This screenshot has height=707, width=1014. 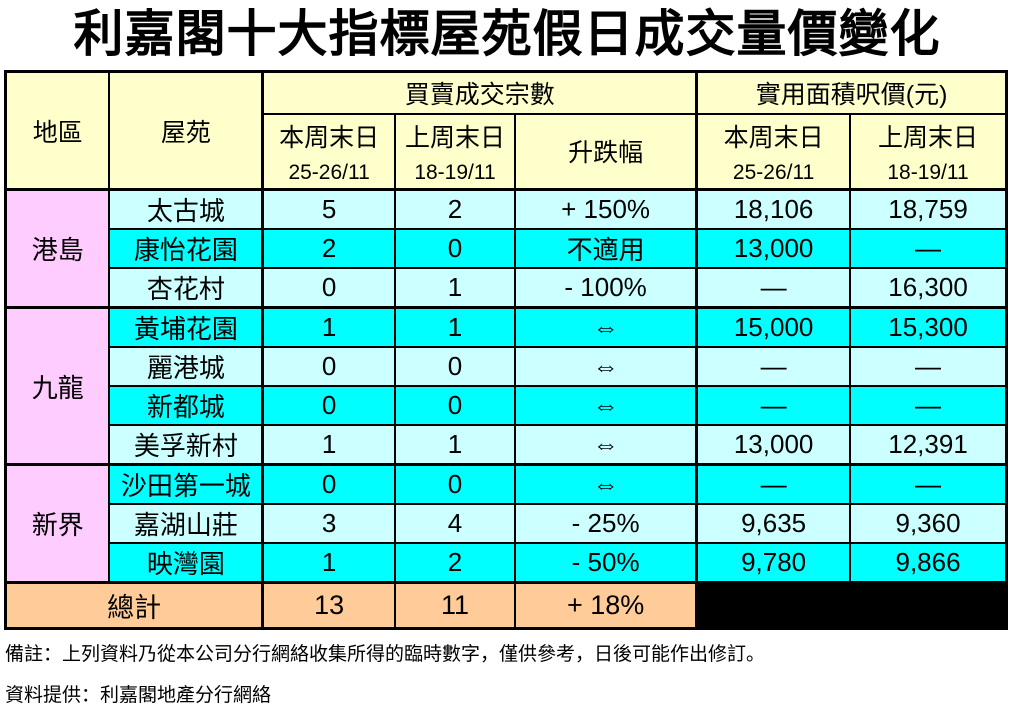 What do you see at coordinates (186, 523) in the screenshot?
I see `estate-cell: 嘉湖山莊` at bounding box center [186, 523].